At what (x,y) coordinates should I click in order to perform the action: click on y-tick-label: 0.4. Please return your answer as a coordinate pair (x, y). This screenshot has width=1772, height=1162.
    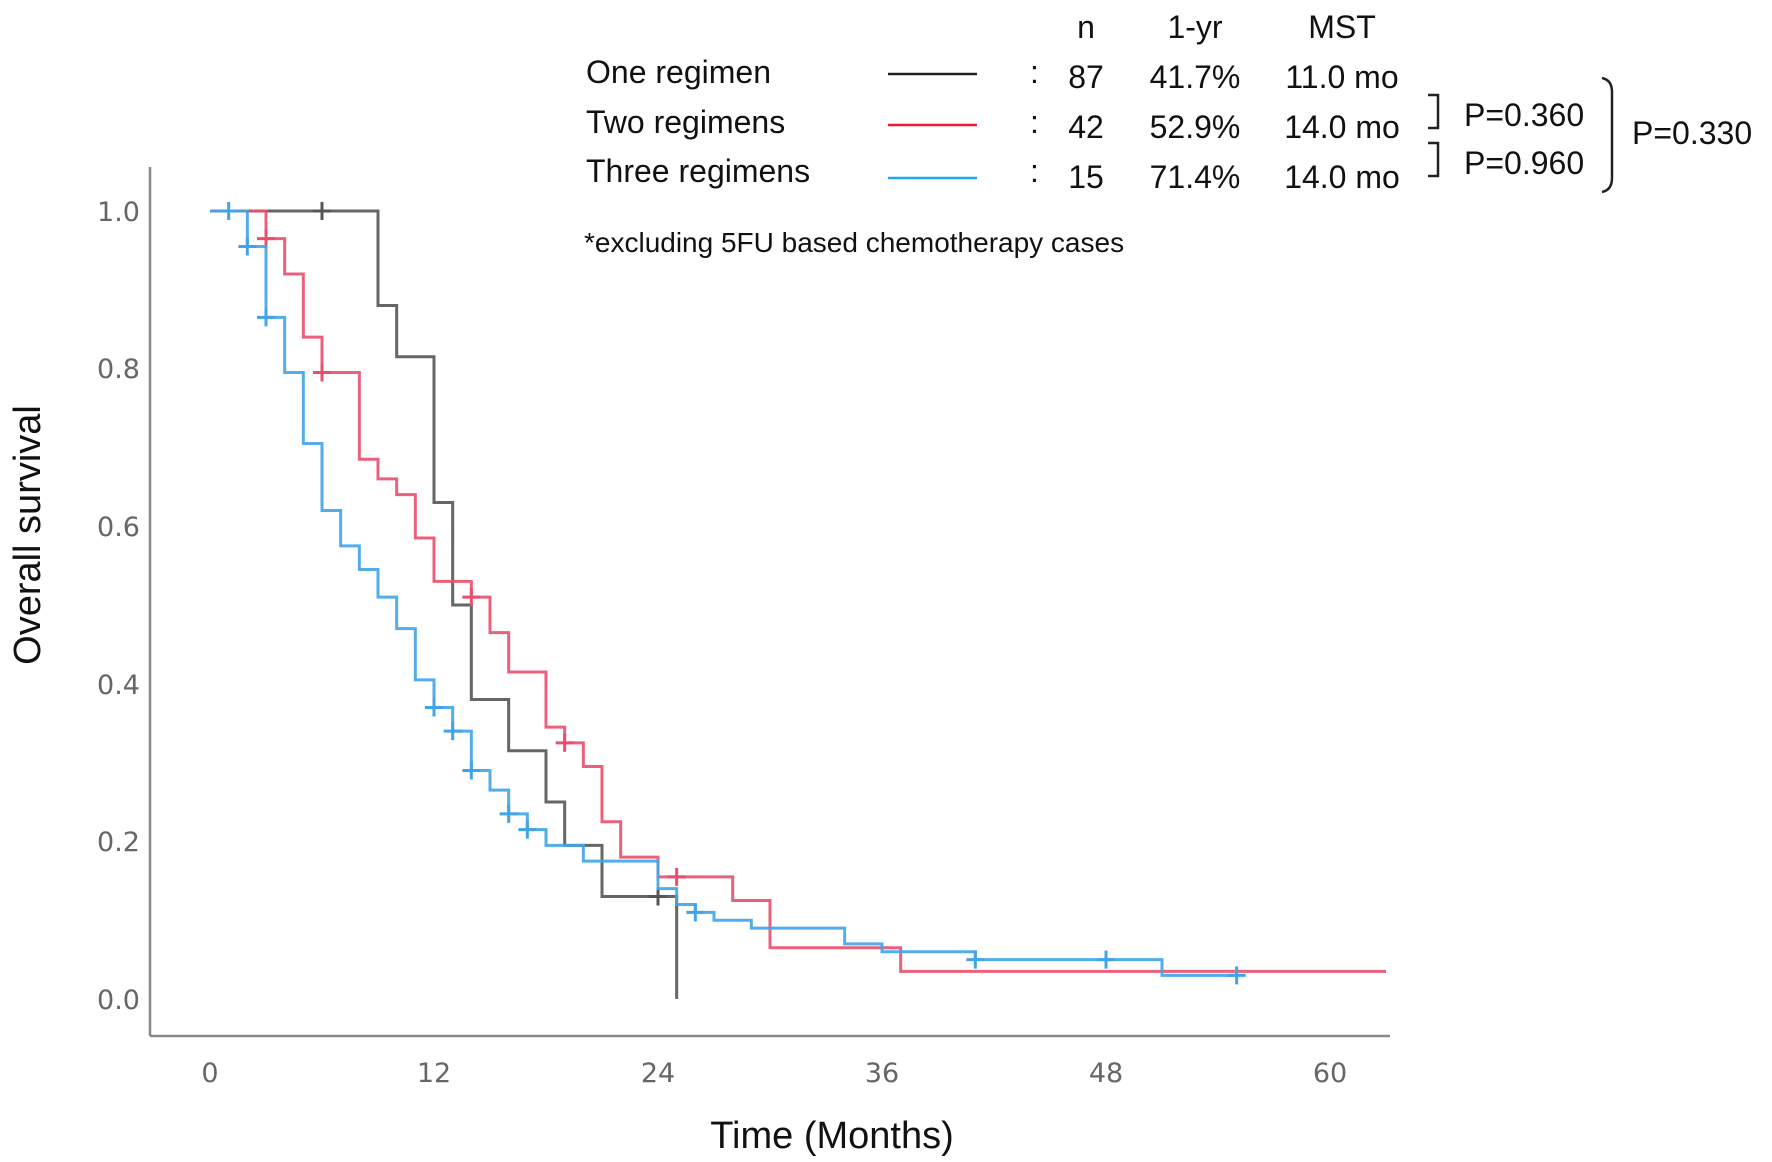
    Looking at the image, I should click on (118, 685).